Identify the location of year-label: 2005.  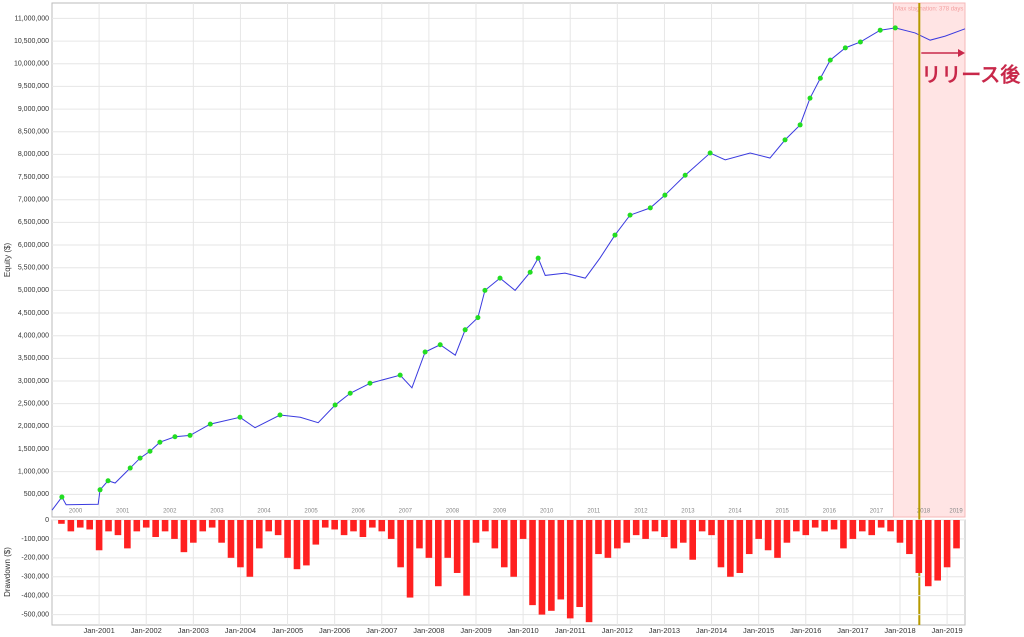
(311, 512).